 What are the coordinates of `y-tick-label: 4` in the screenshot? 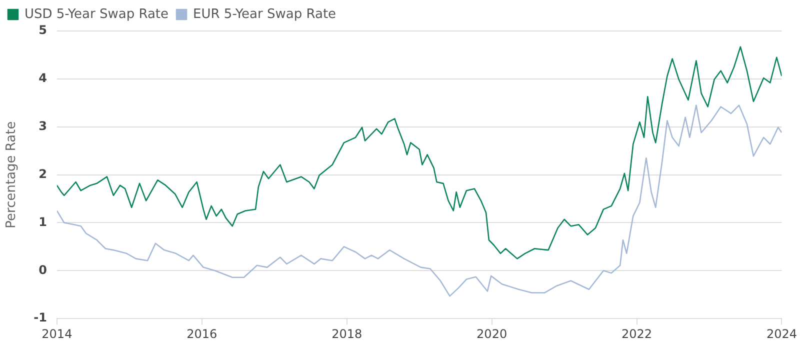 It's located at (42, 78).